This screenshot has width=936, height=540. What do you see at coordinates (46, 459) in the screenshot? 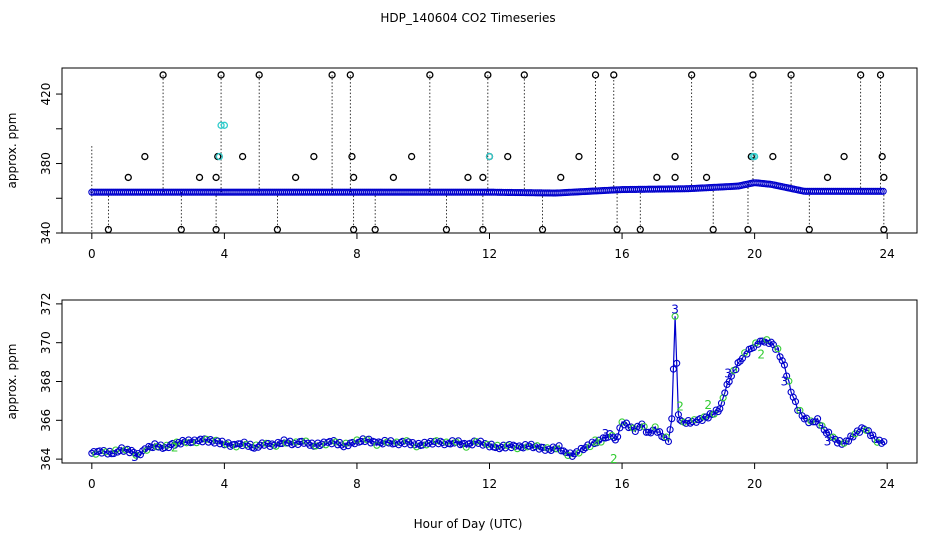
I see `bottom-y-tick-label: 364` at bounding box center [46, 459].